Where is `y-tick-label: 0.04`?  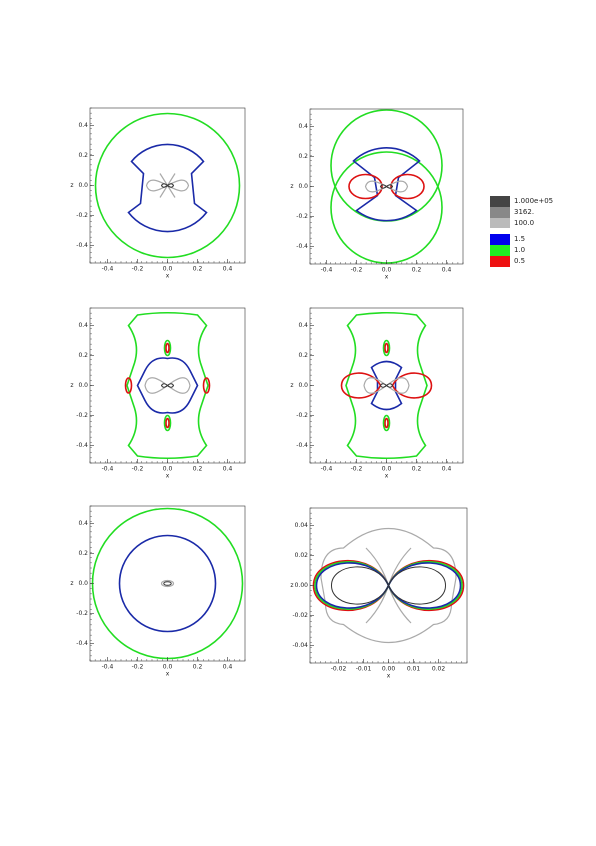
y-tick-label: 0.04 is located at coordinates (302, 525).